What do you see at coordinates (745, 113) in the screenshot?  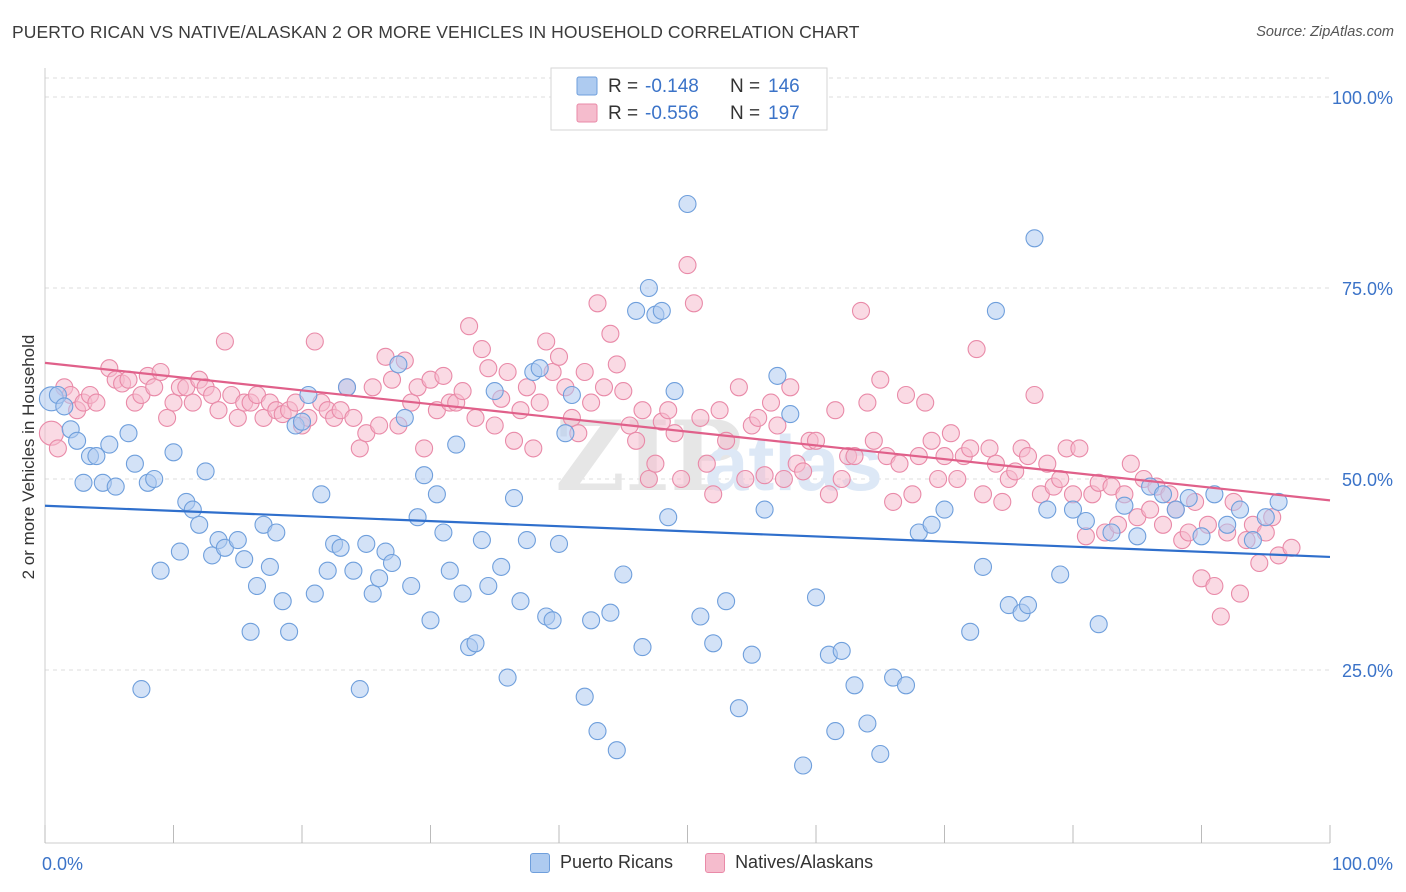 I see `legend-n-label-pink: N =` at bounding box center [745, 113].